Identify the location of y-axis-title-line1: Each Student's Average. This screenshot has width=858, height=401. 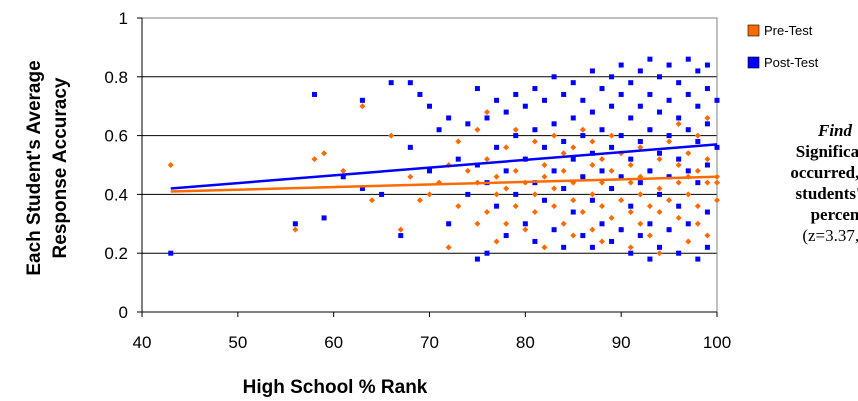
(34, 167).